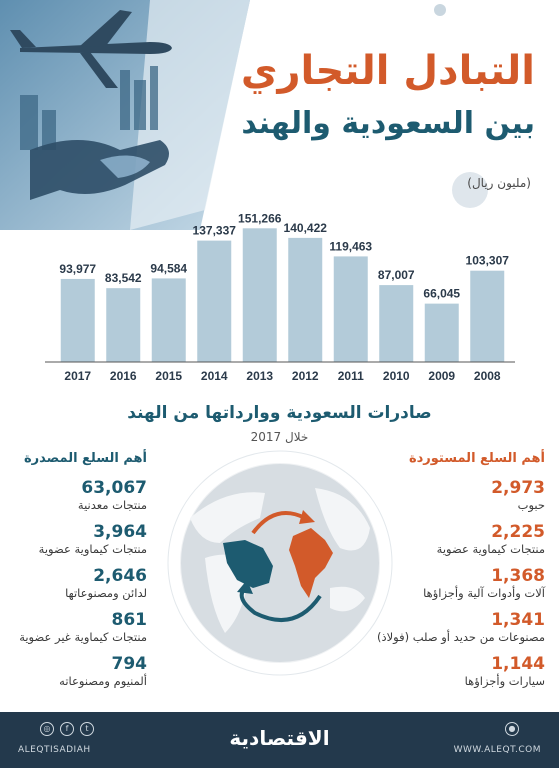  Describe the element at coordinates (260, 218) in the screenshot. I see `bar-value-label: 151,266` at that location.